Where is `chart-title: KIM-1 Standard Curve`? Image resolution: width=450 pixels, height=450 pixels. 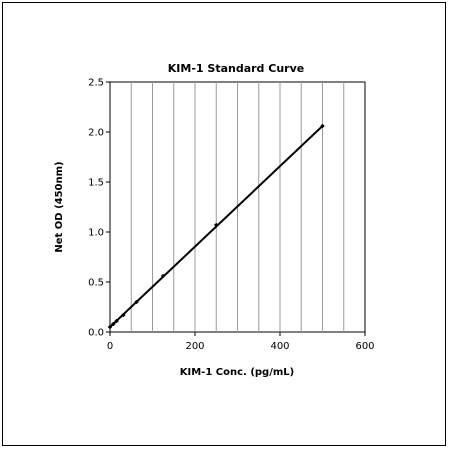 chart-title: KIM-1 Standard Curve is located at coordinates (236, 68).